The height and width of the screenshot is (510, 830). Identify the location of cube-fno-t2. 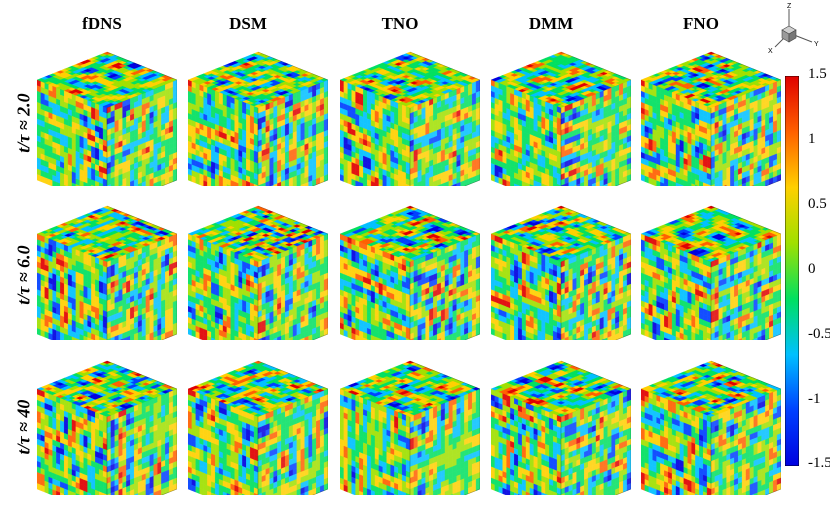
(711, 118).